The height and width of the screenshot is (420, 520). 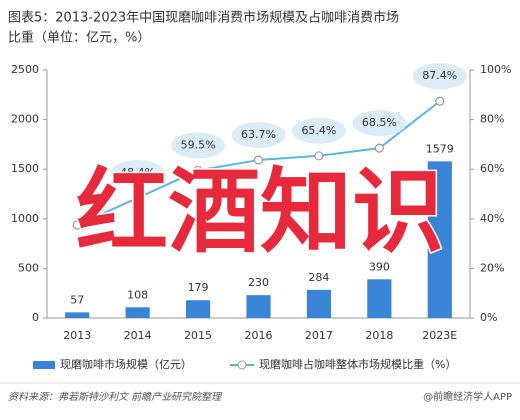 What do you see at coordinates (492, 168) in the screenshot?
I see `y2-tick-label: 60%` at bounding box center [492, 168].